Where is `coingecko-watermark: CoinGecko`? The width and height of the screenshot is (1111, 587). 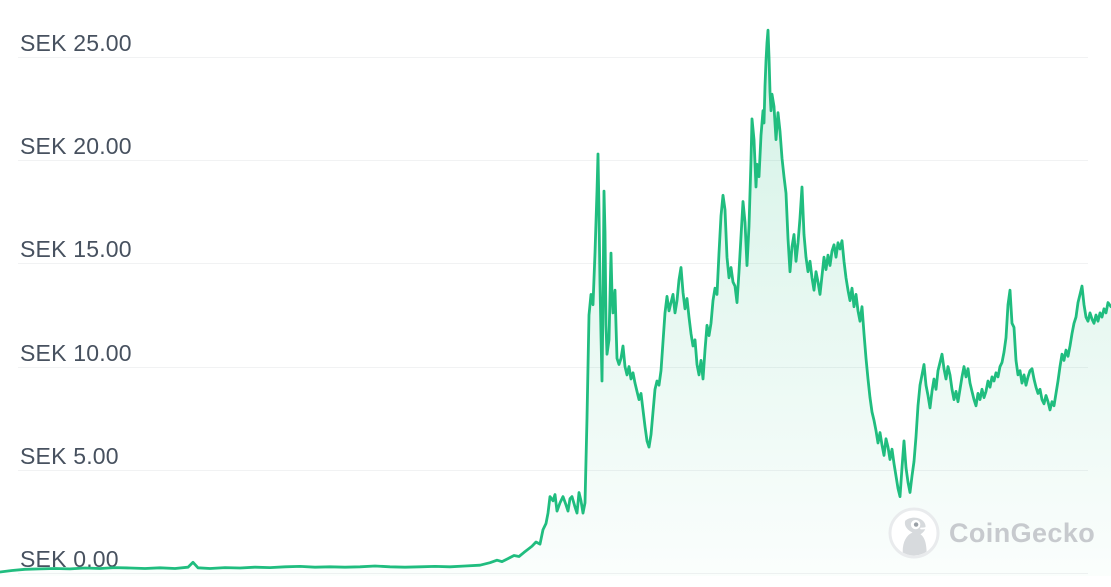 coingecko-watermark: CoinGecko is located at coordinates (991, 533).